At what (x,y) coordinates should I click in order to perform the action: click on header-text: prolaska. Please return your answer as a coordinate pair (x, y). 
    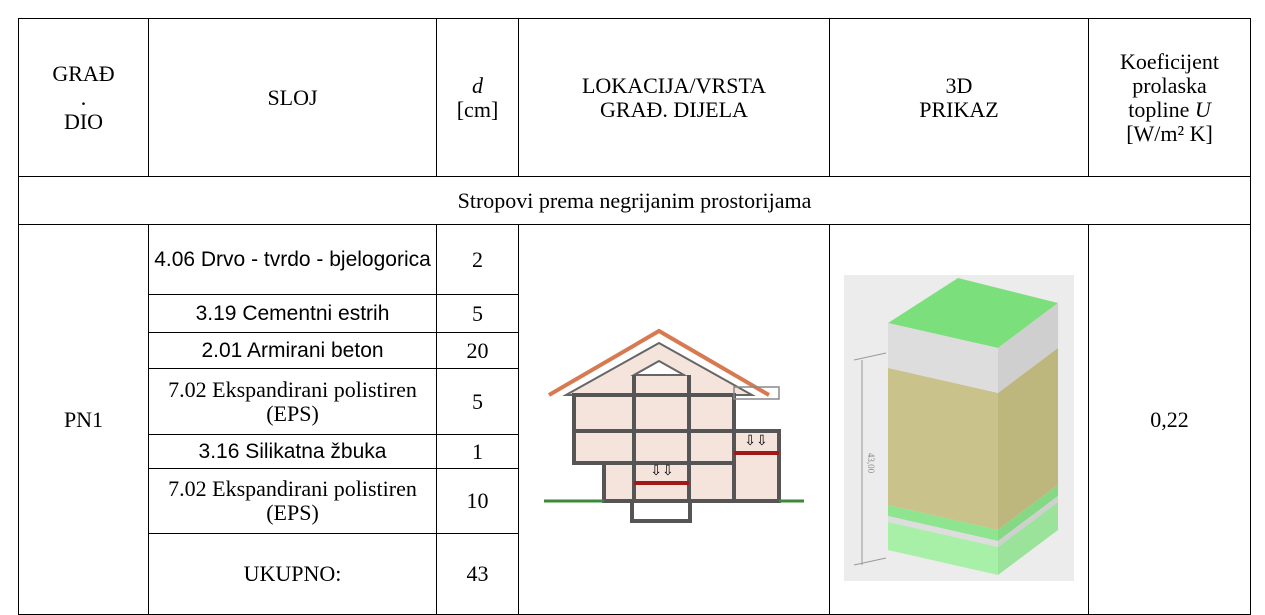
    Looking at the image, I should click on (1169, 85).